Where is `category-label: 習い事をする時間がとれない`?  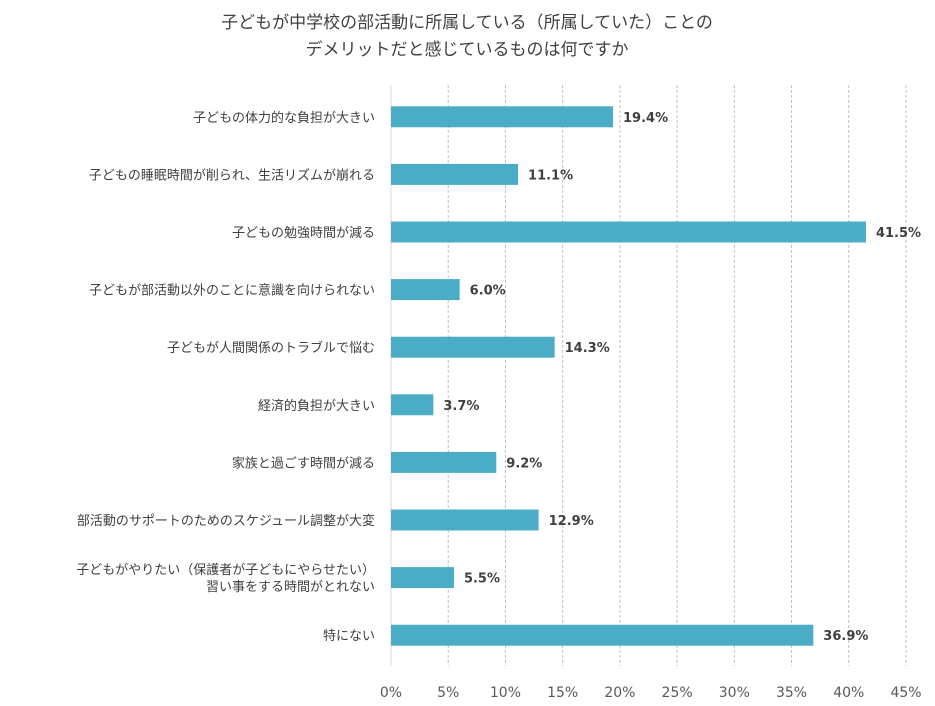 category-label: 習い事をする時間がとれない is located at coordinates (290, 587).